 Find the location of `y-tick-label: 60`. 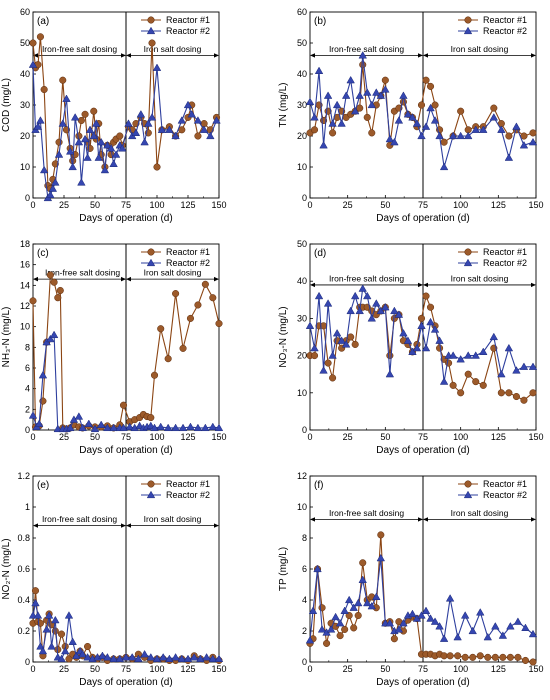

y-tick-label: 60 is located at coordinates (302, 12).